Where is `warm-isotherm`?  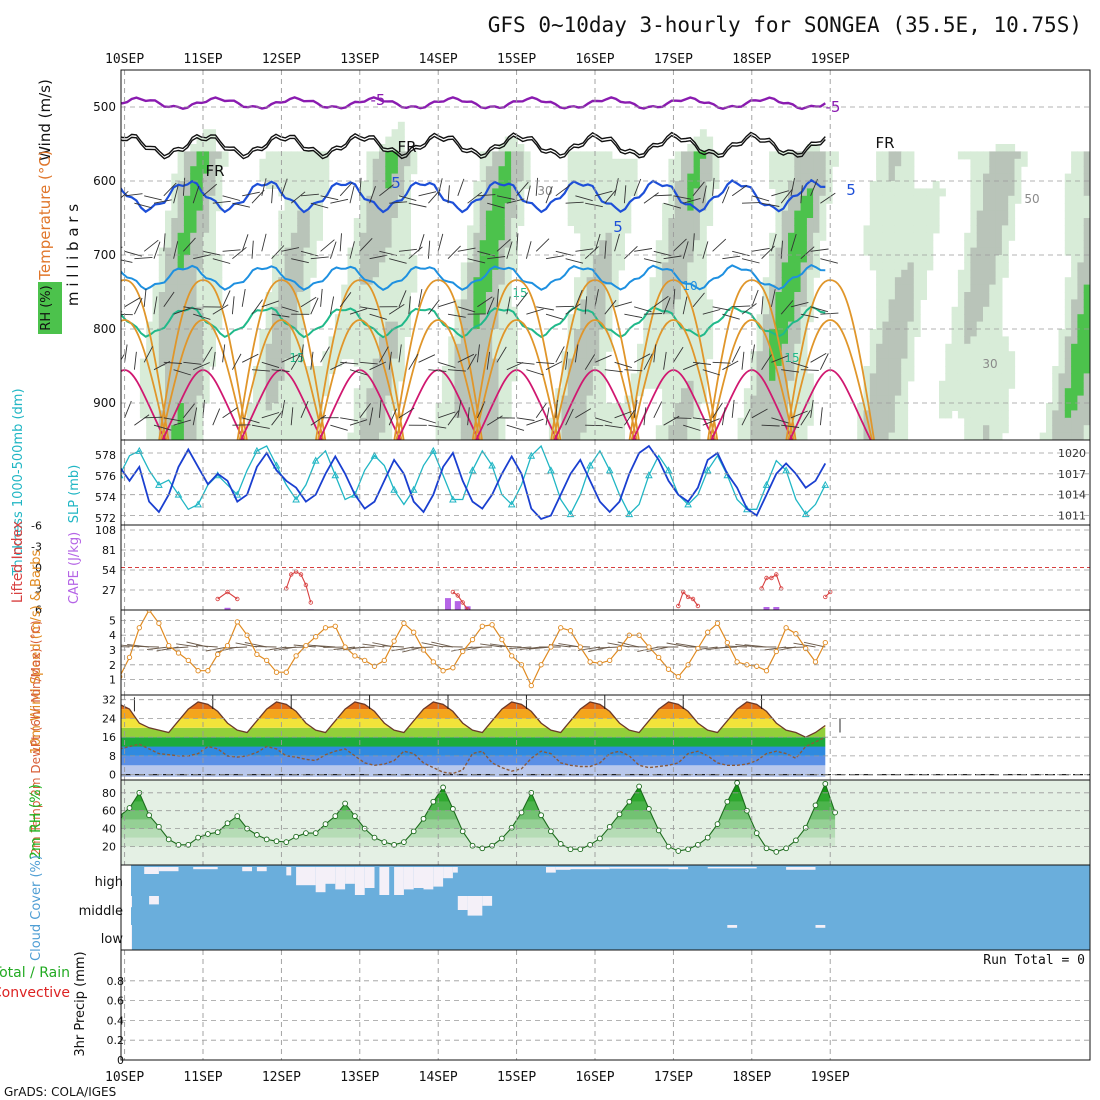 warm-isotherm is located at coordinates (830, 379).